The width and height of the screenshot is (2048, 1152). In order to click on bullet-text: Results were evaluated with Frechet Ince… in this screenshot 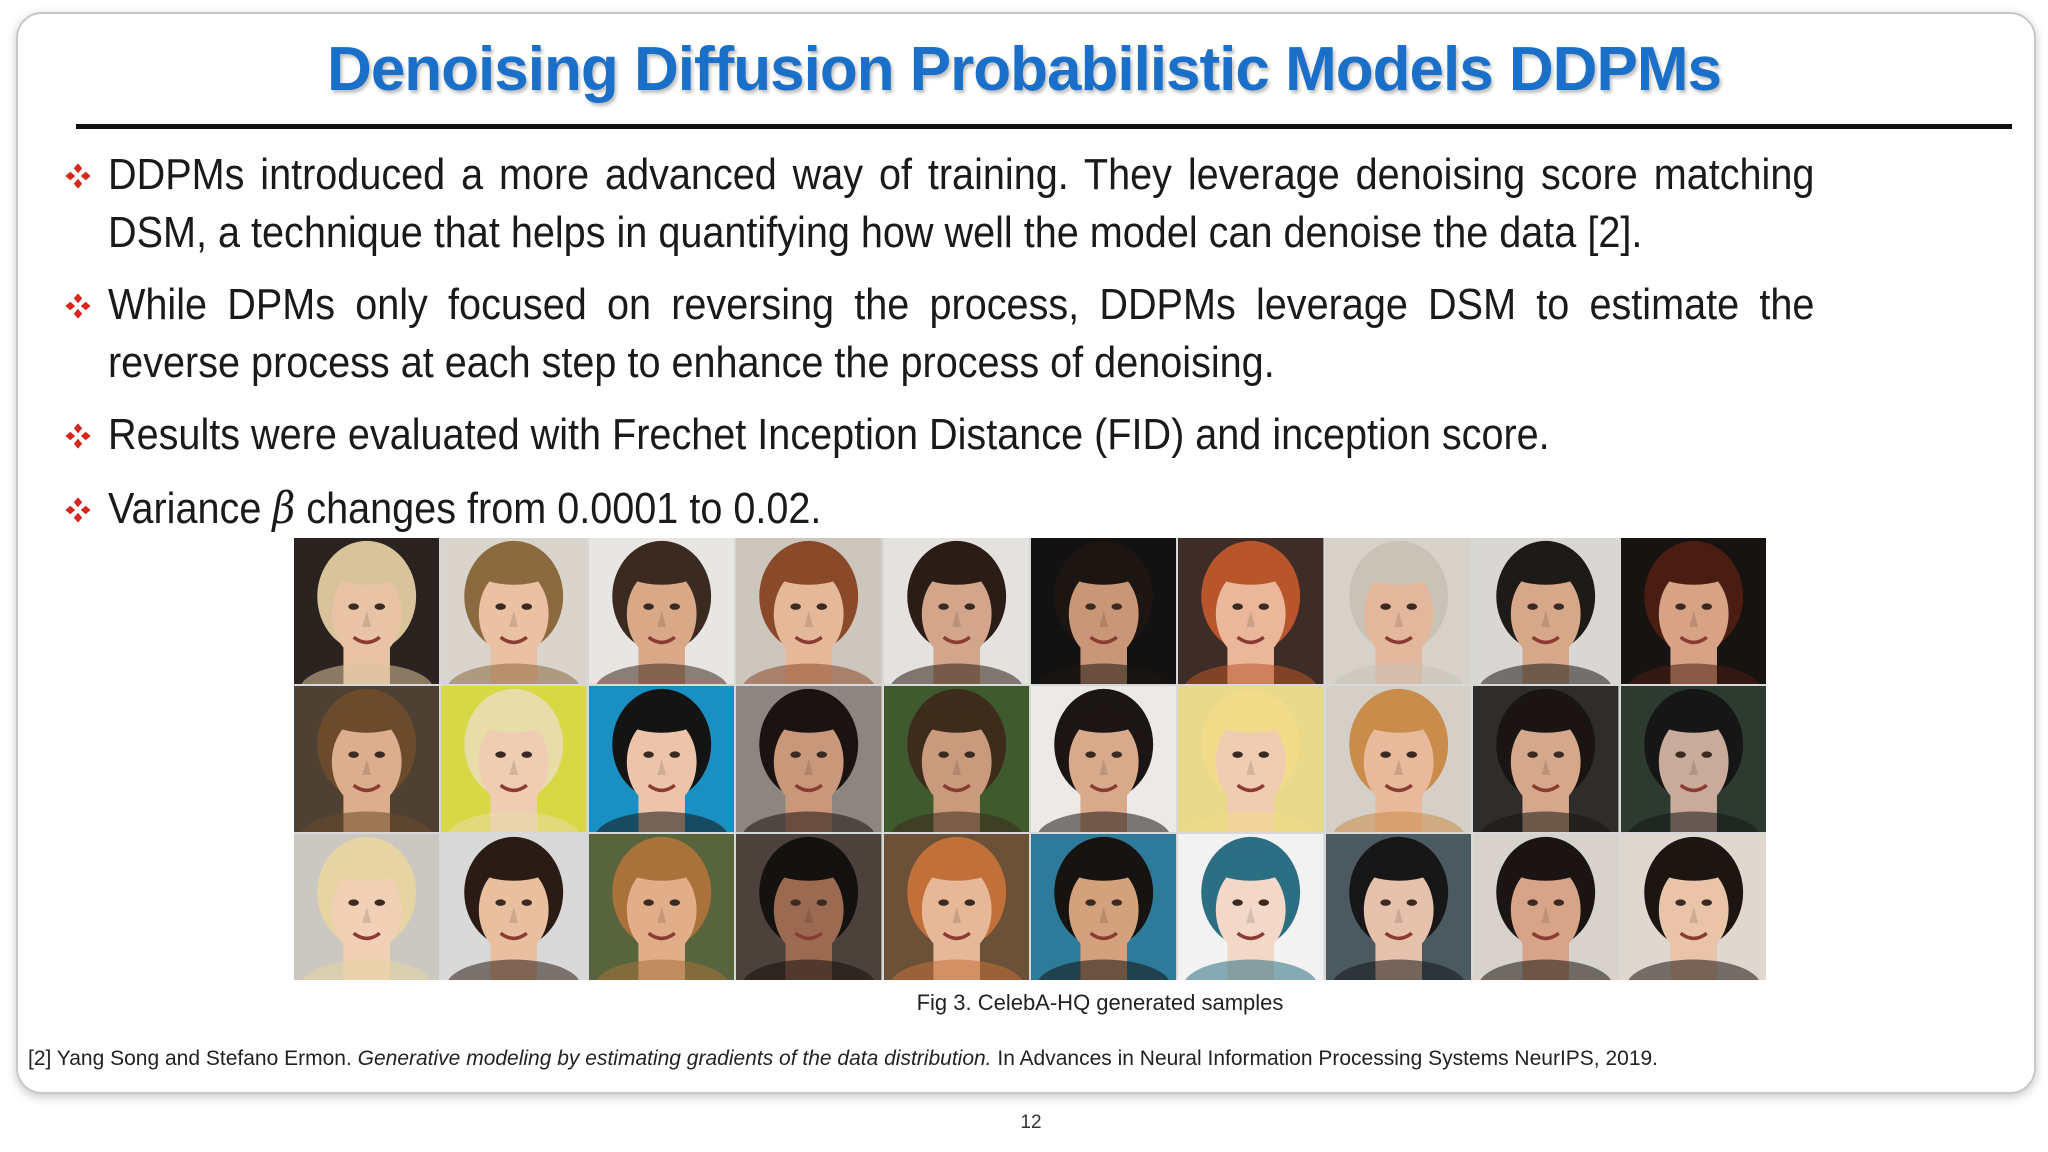, I will do `click(829, 434)`.